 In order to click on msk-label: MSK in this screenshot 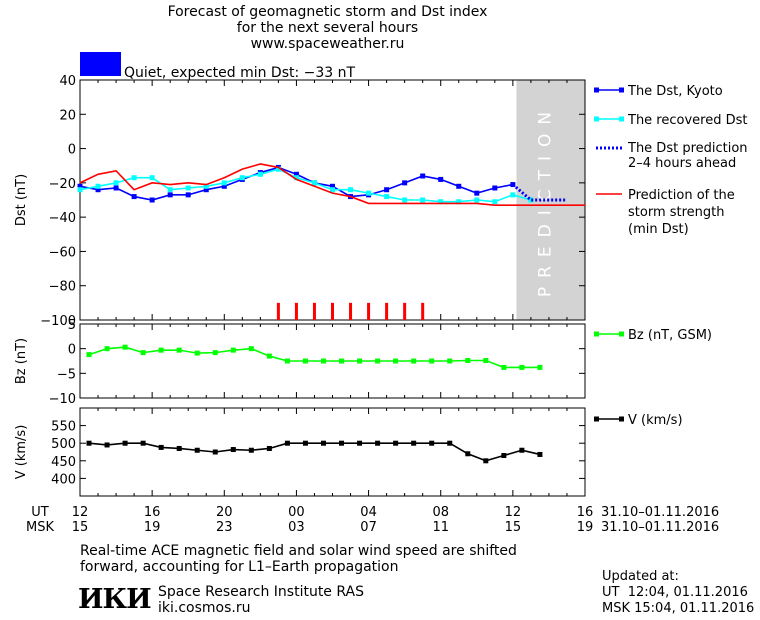, I will do `click(40, 527)`.